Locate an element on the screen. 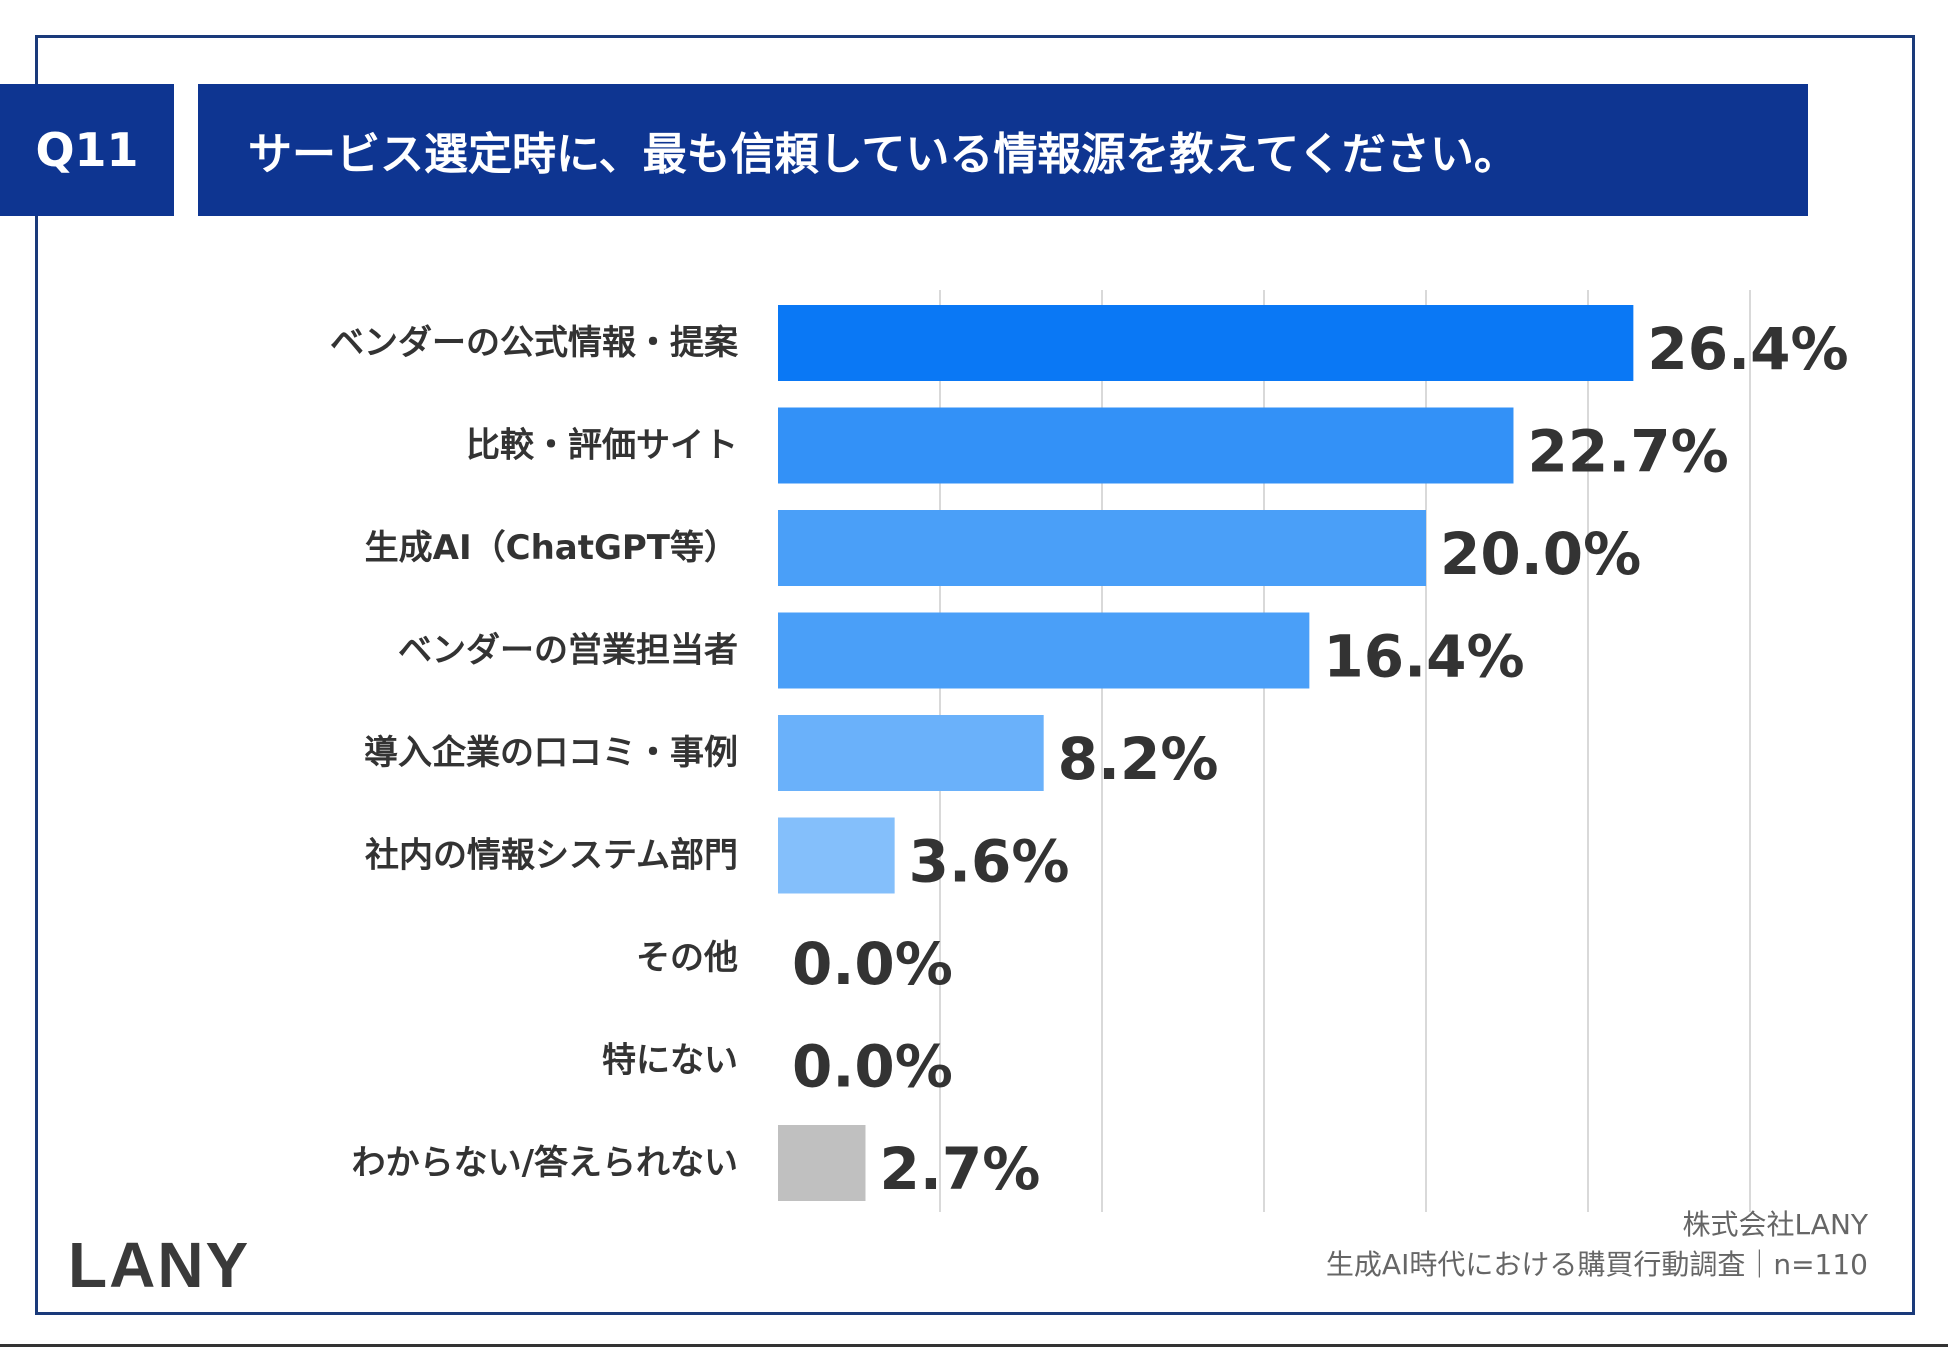 The height and width of the screenshot is (1350, 1948). question-number: Q11 is located at coordinates (87, 150).